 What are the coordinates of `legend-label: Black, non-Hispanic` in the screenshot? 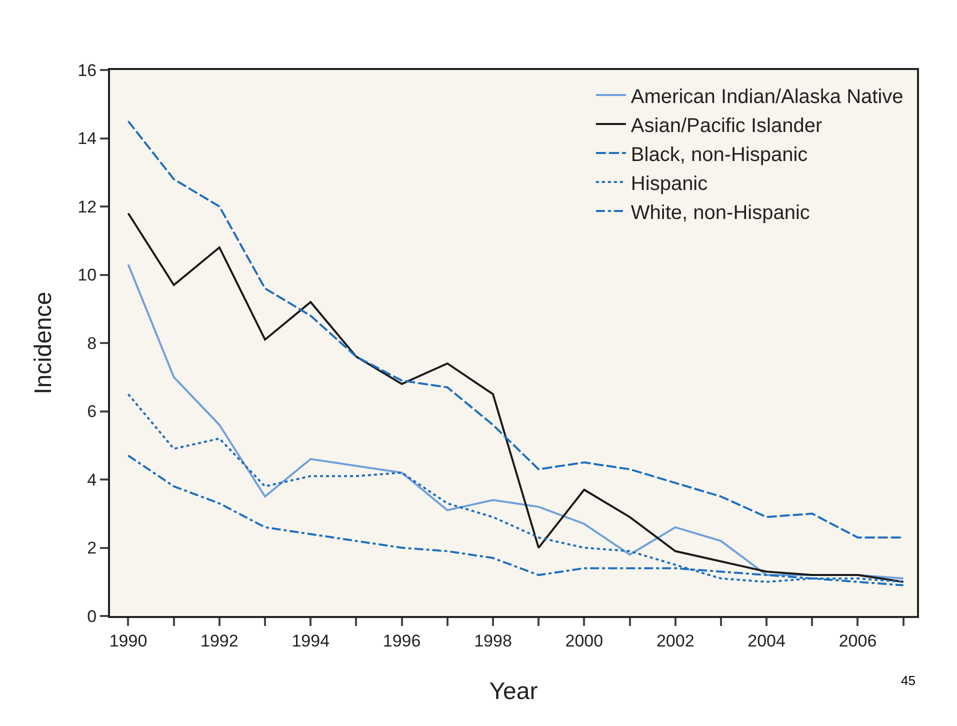 It's located at (719, 155).